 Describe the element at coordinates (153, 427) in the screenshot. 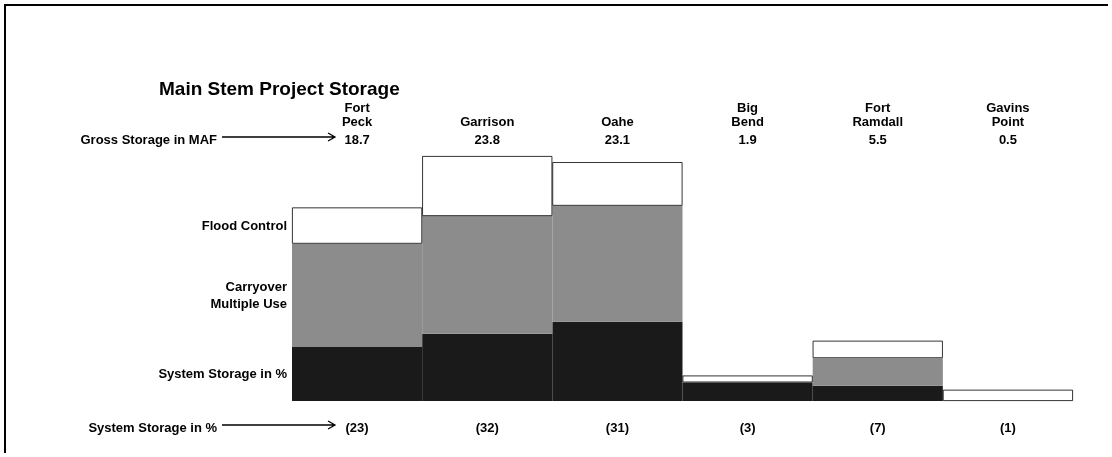

I see `text: System Storage in %` at that location.